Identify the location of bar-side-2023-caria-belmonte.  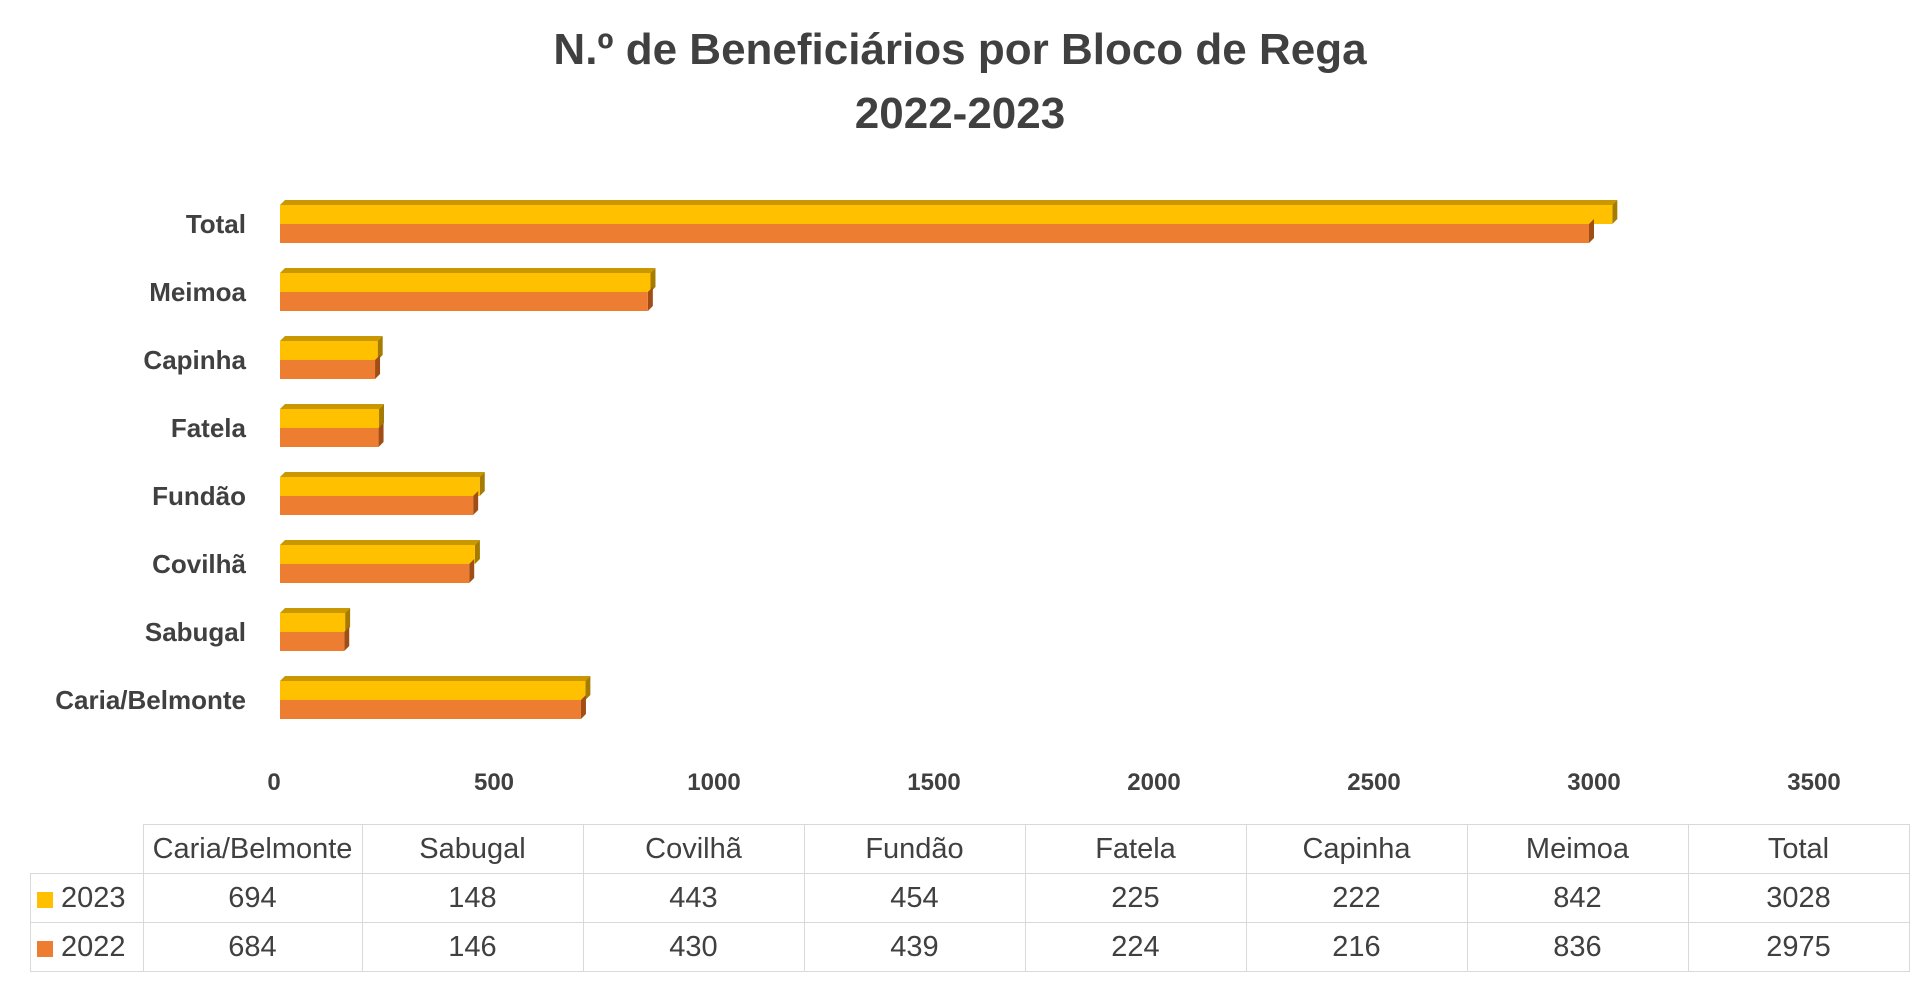
(588, 688).